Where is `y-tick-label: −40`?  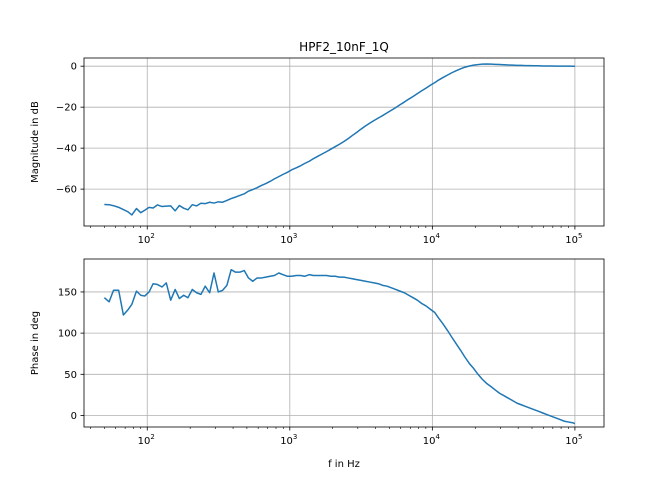 y-tick-label: −40 is located at coordinates (66, 149).